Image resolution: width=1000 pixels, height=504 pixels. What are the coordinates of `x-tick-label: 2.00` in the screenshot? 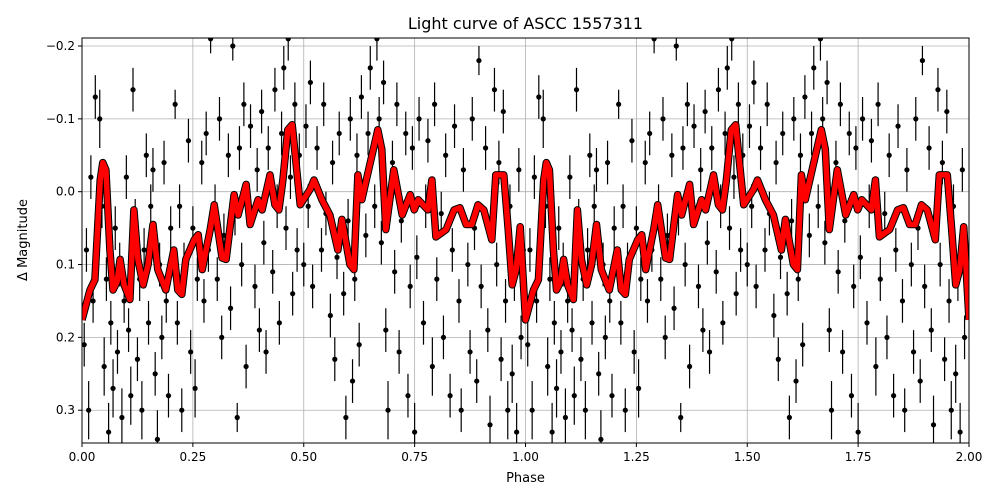 It's located at (969, 457).